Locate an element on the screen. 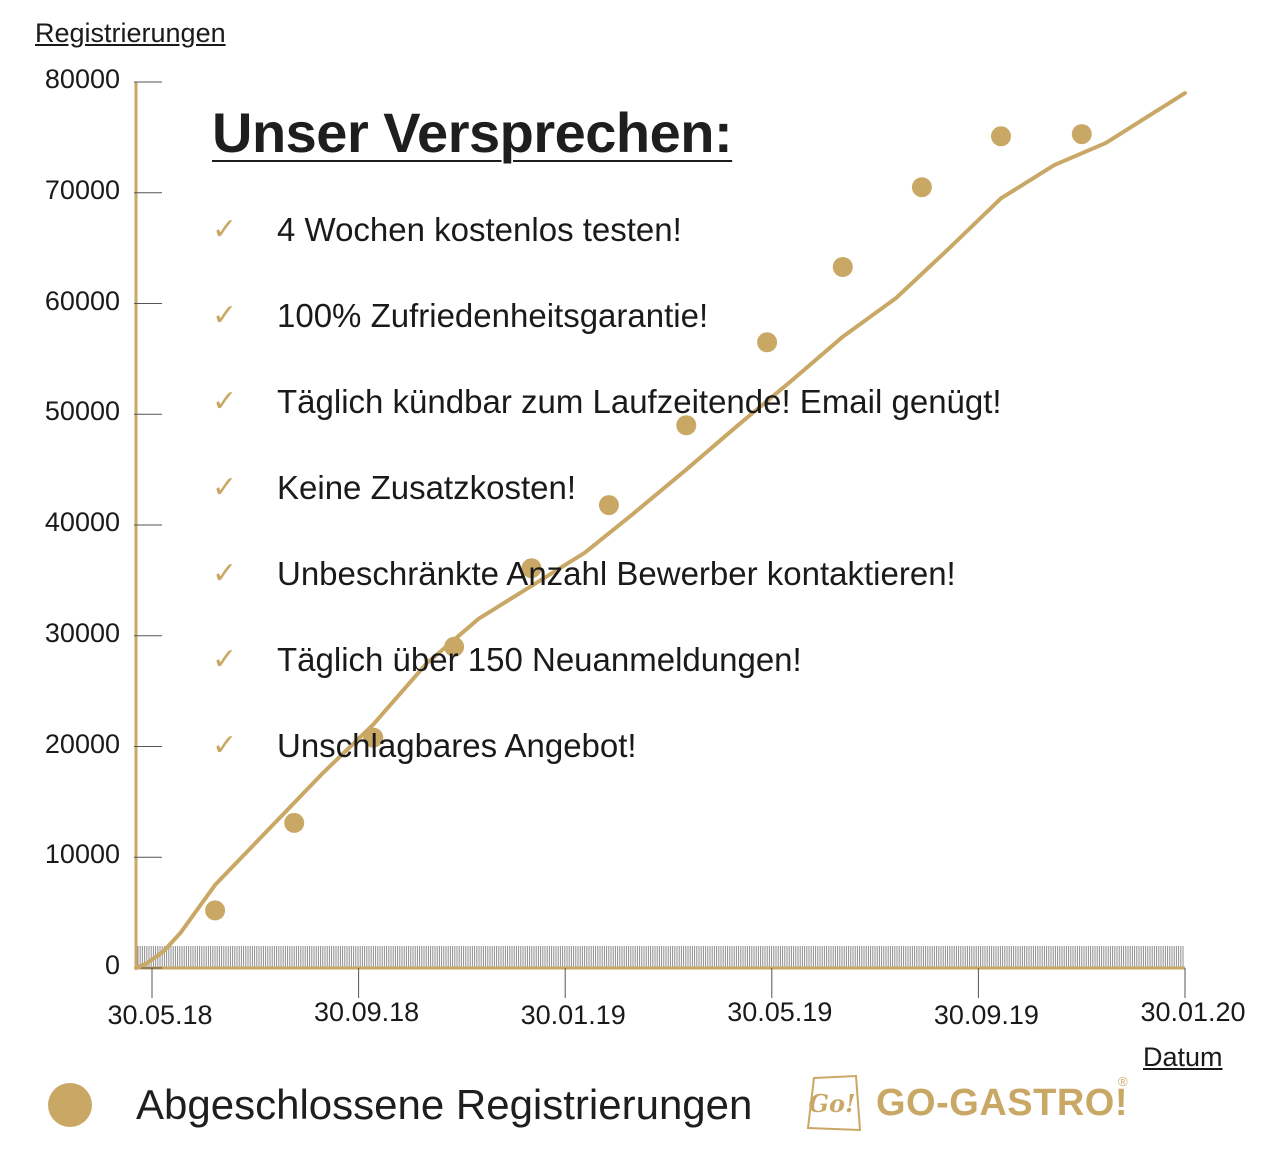 The image size is (1265, 1153). date-rug-ticks is located at coordinates (660, 957).